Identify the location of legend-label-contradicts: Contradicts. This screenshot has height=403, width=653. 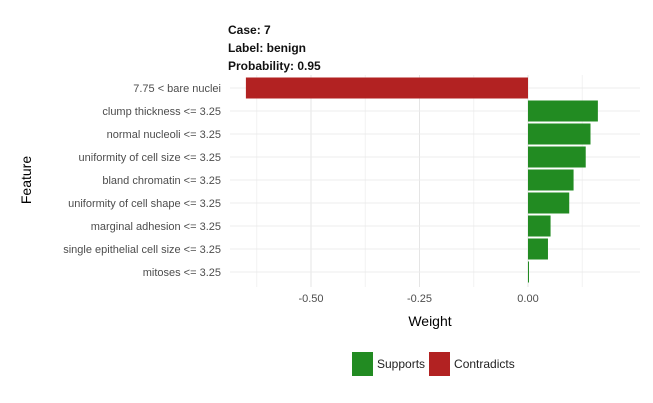
(484, 364).